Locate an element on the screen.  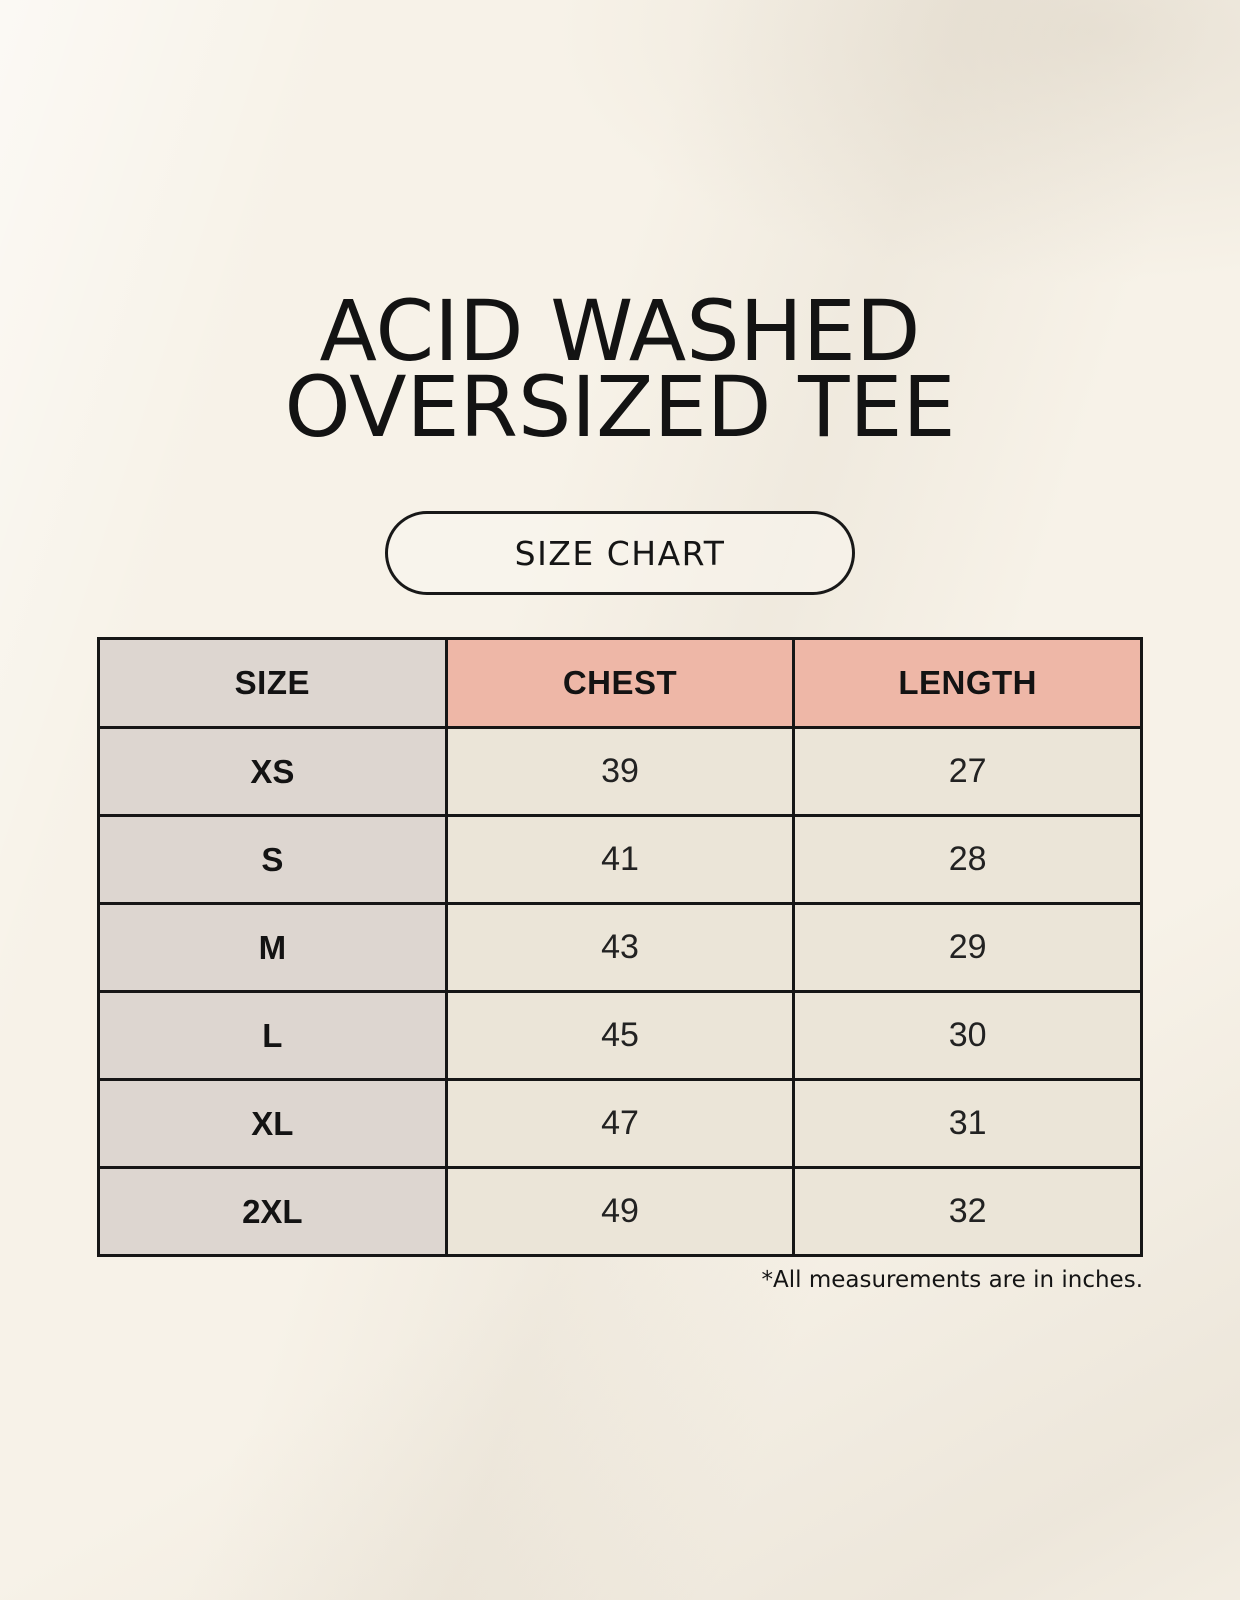
column-header-length: LENGTH is located at coordinates (967, 683).